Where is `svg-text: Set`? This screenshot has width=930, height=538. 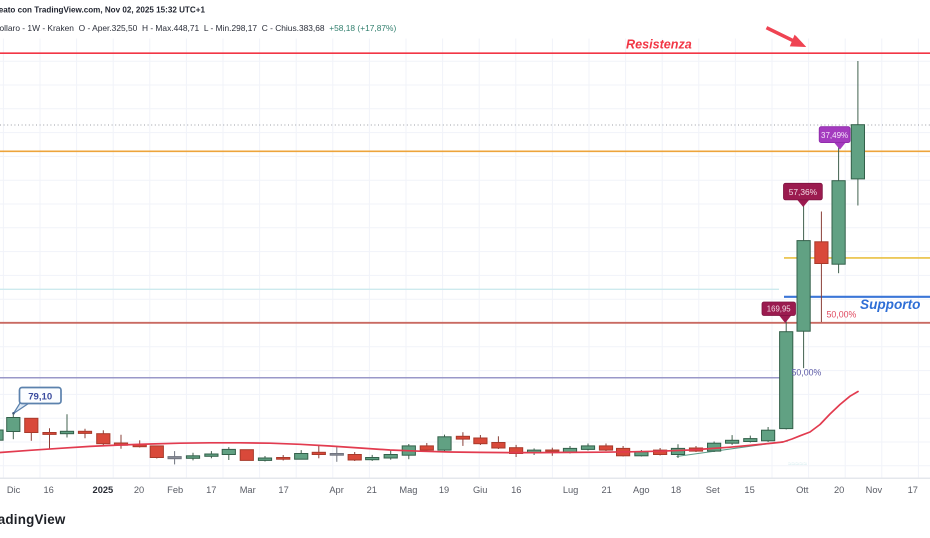
svg-text: Set is located at coordinates (713, 490).